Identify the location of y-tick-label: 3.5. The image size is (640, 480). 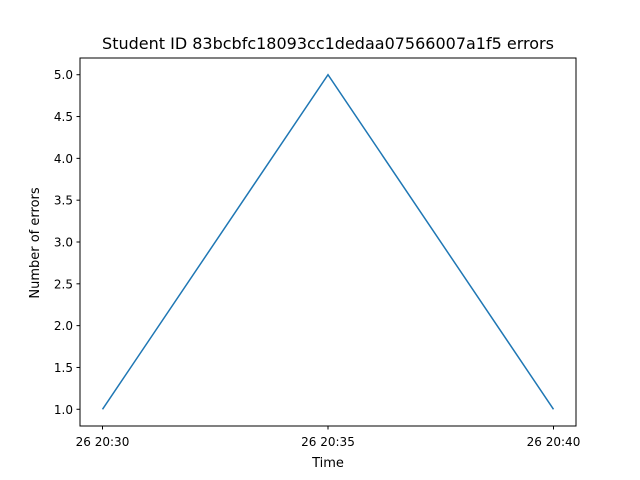
(63, 201).